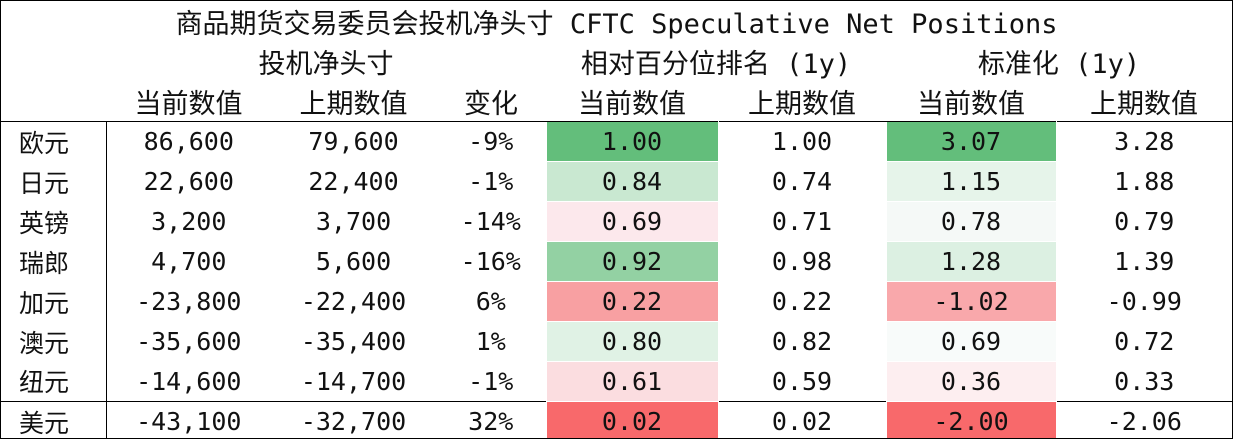 The height and width of the screenshot is (439, 1233). Describe the element at coordinates (353, 221) in the screenshot. I see `cell: 3,700` at that location.